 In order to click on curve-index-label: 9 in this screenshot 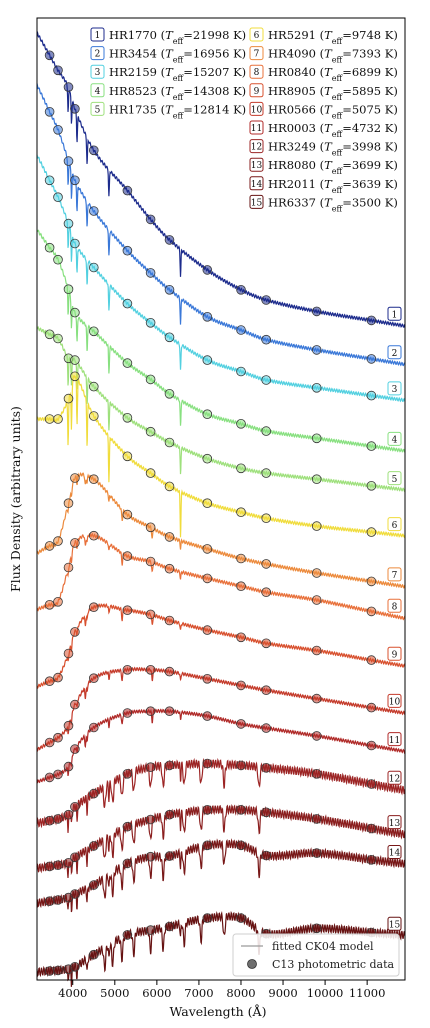, I will do `click(395, 655)`.